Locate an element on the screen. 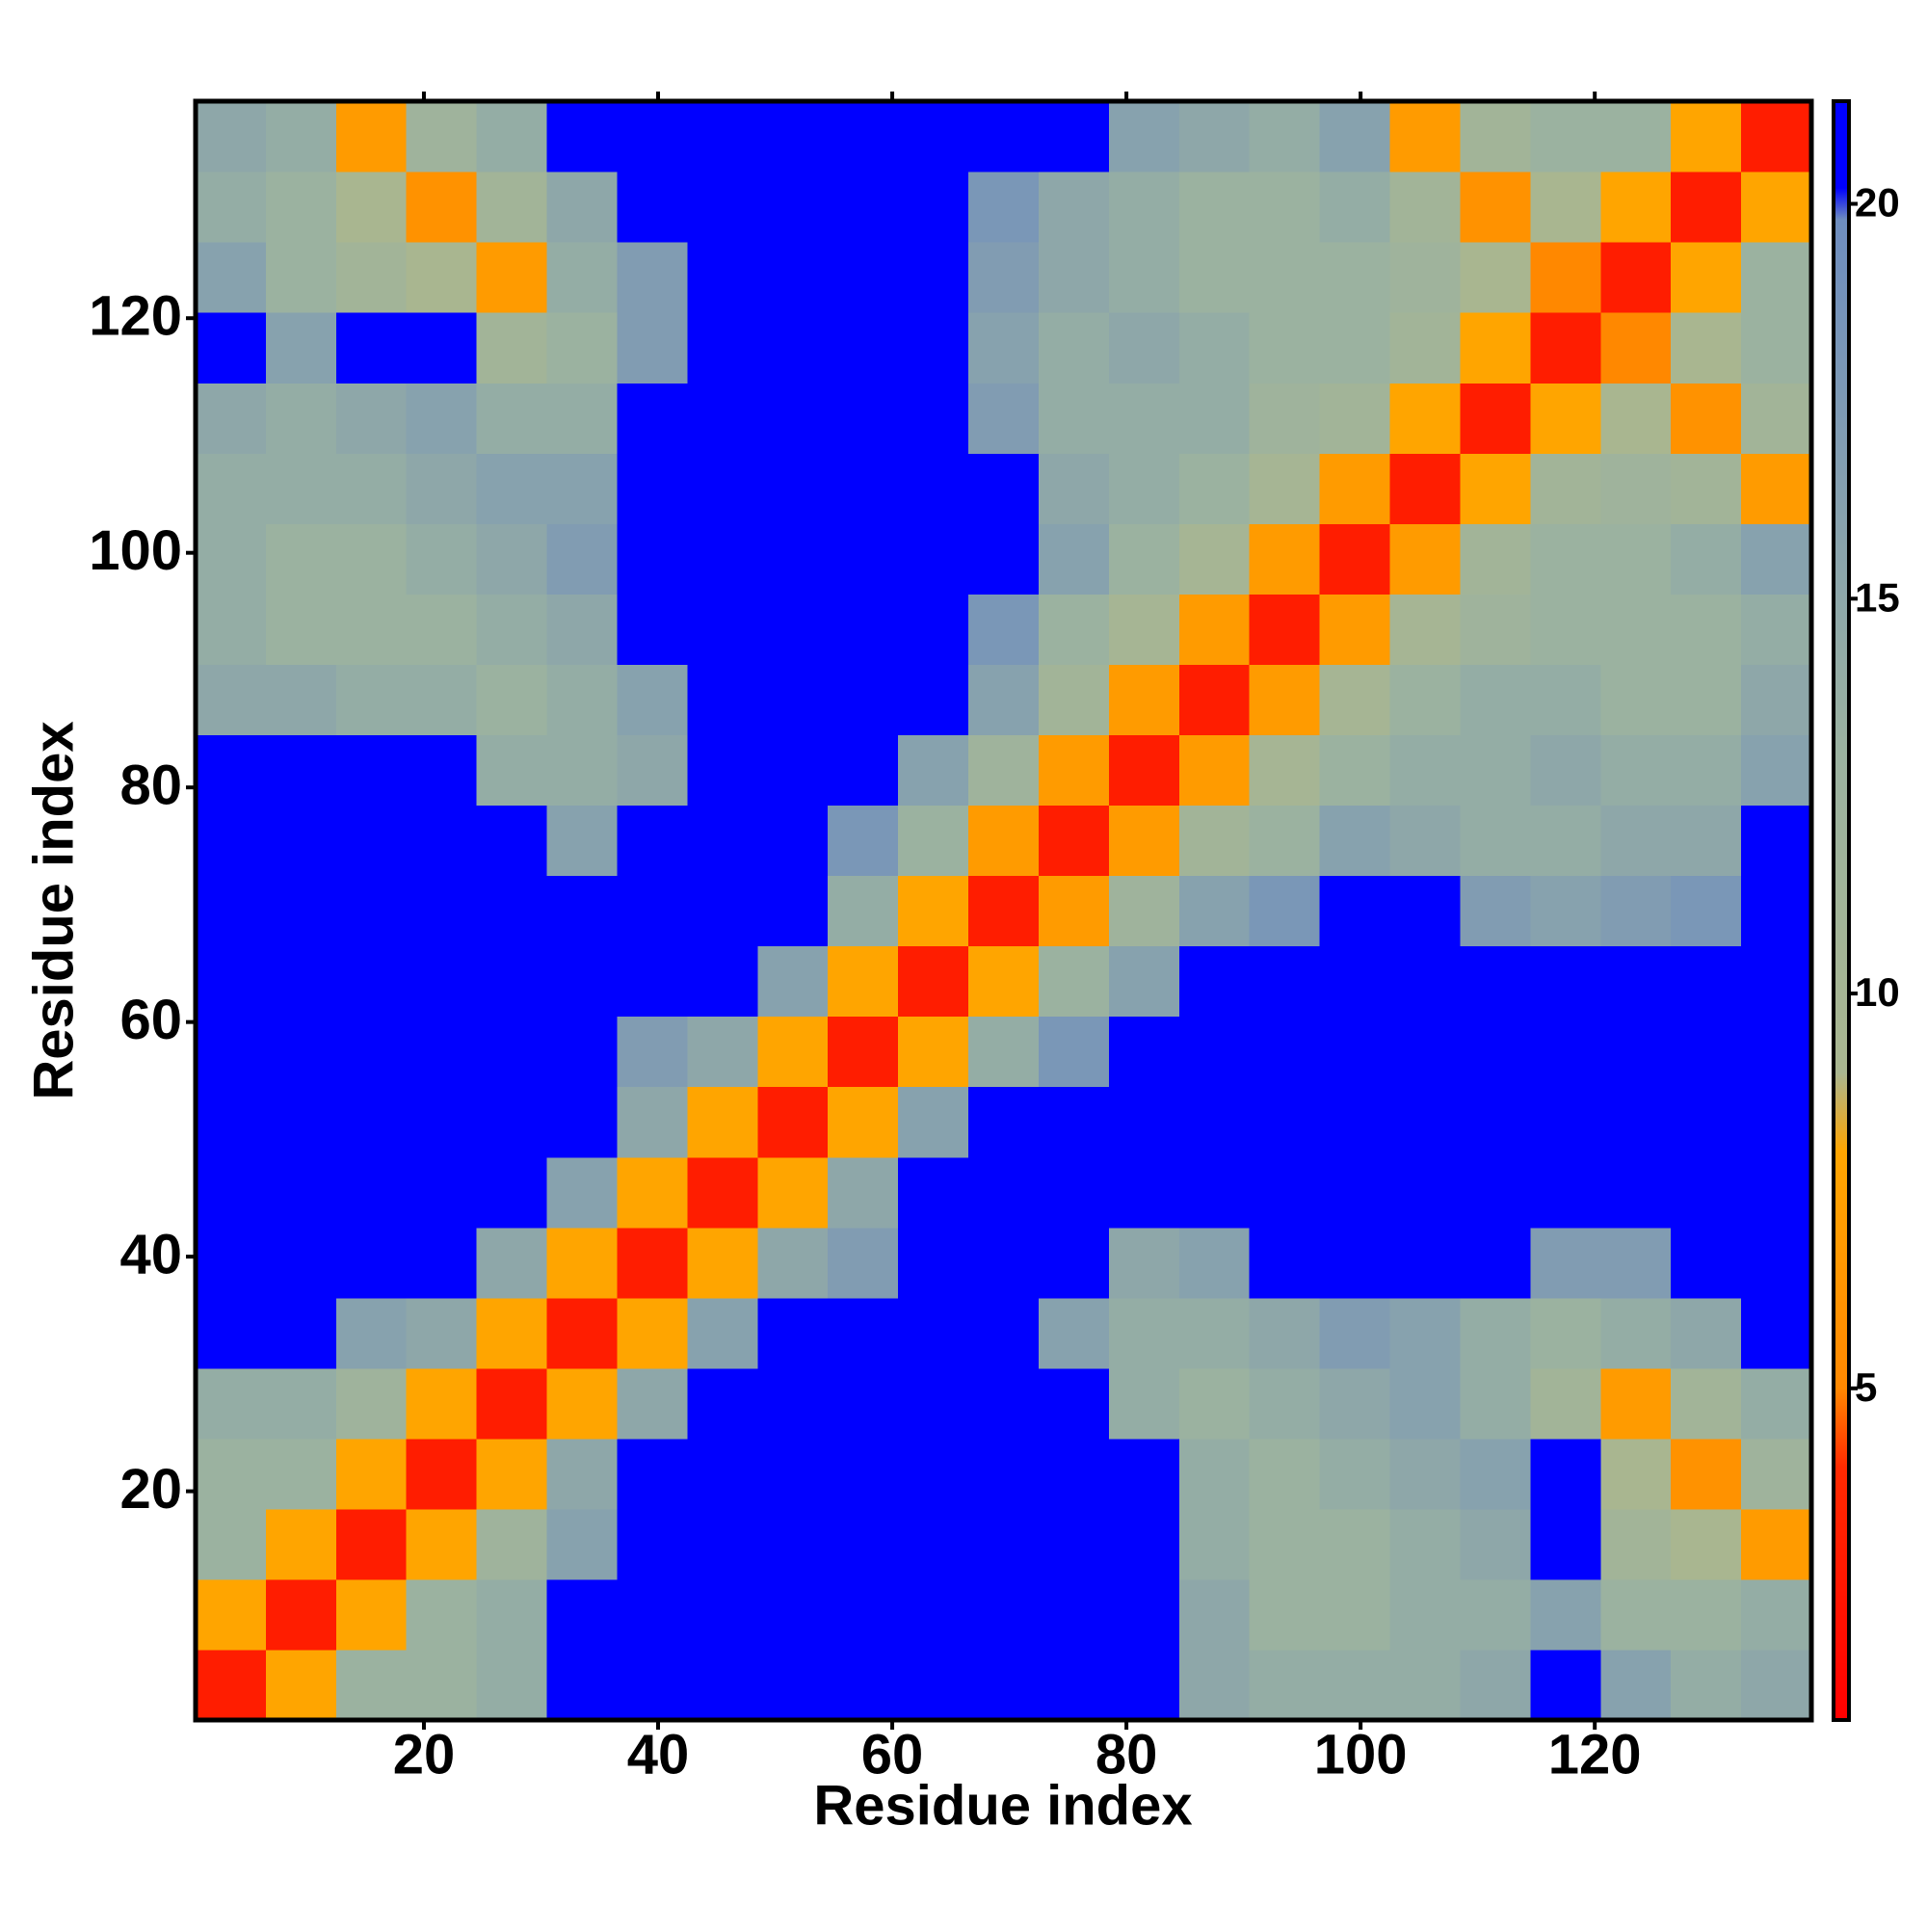 This screenshot has height=1932, width=1927. x-axis-label: Residue index is located at coordinates (1003, 1805).